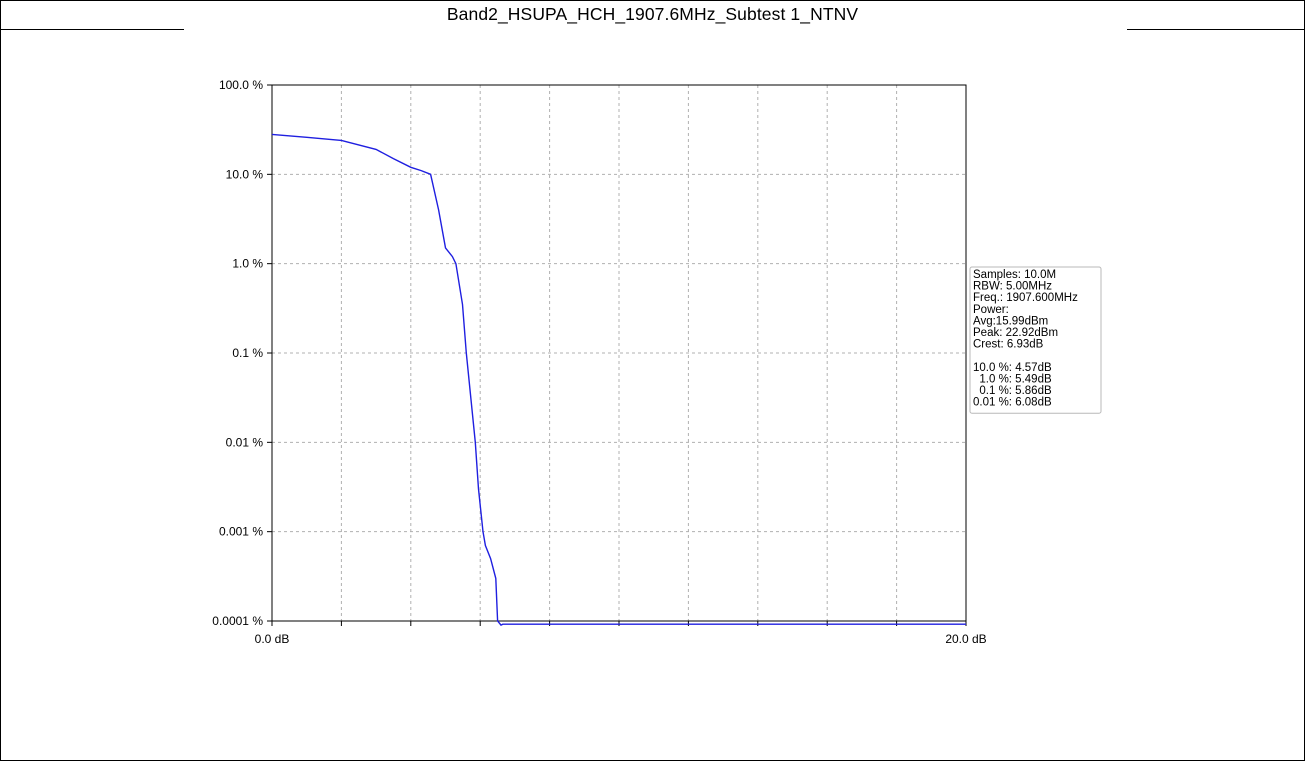  Describe the element at coordinates (92, 29) in the screenshot. I see `title-underline-left` at that location.